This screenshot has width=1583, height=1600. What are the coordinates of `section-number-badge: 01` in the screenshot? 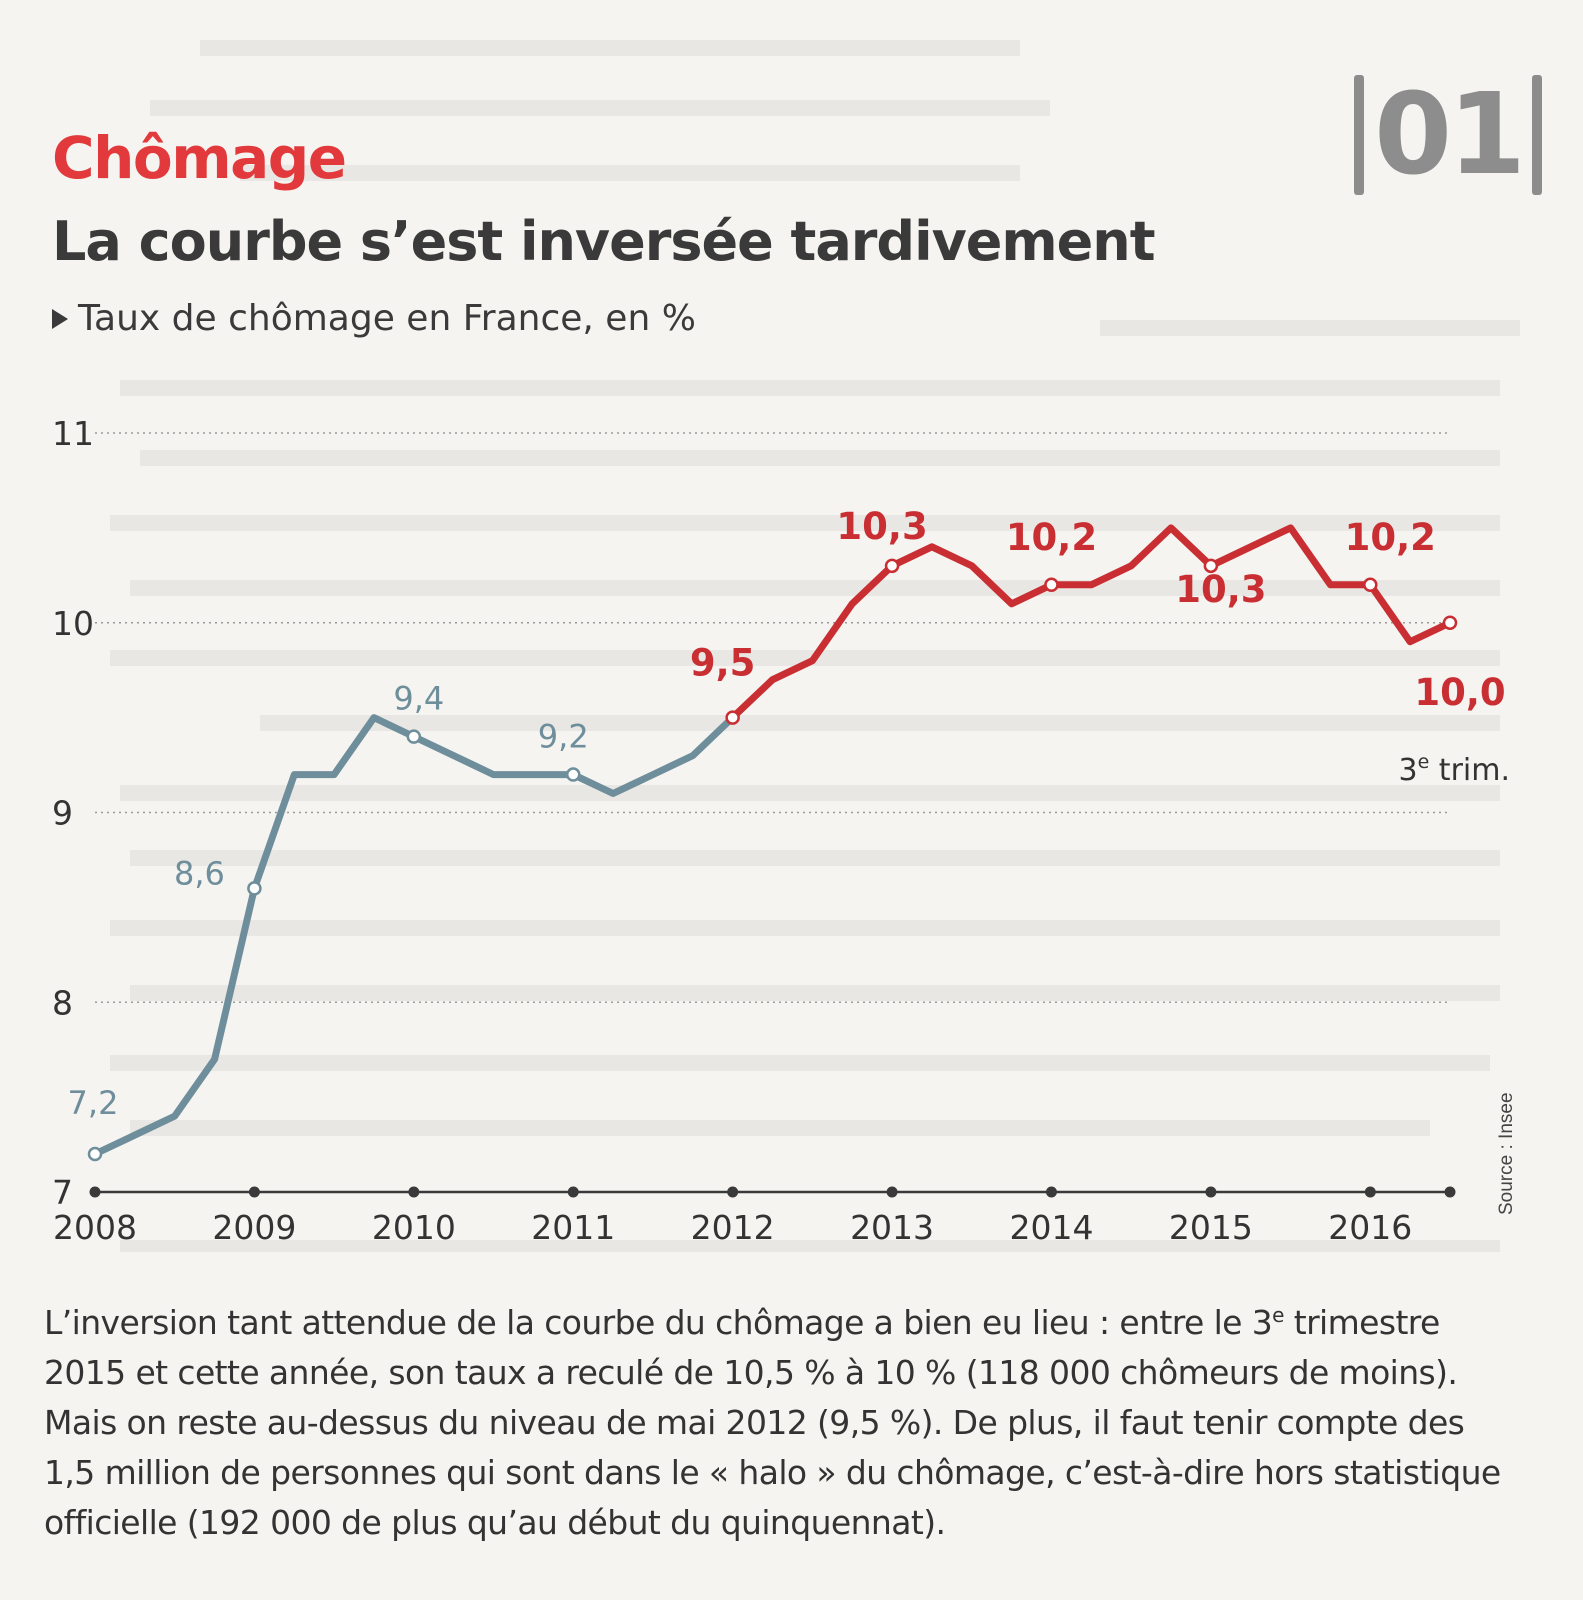 It's located at (1448, 135).